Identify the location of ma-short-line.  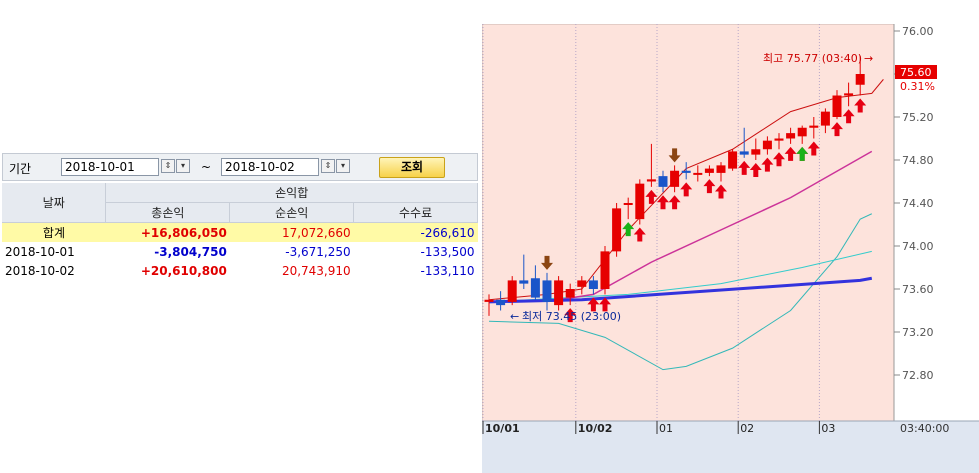
(680, 290).